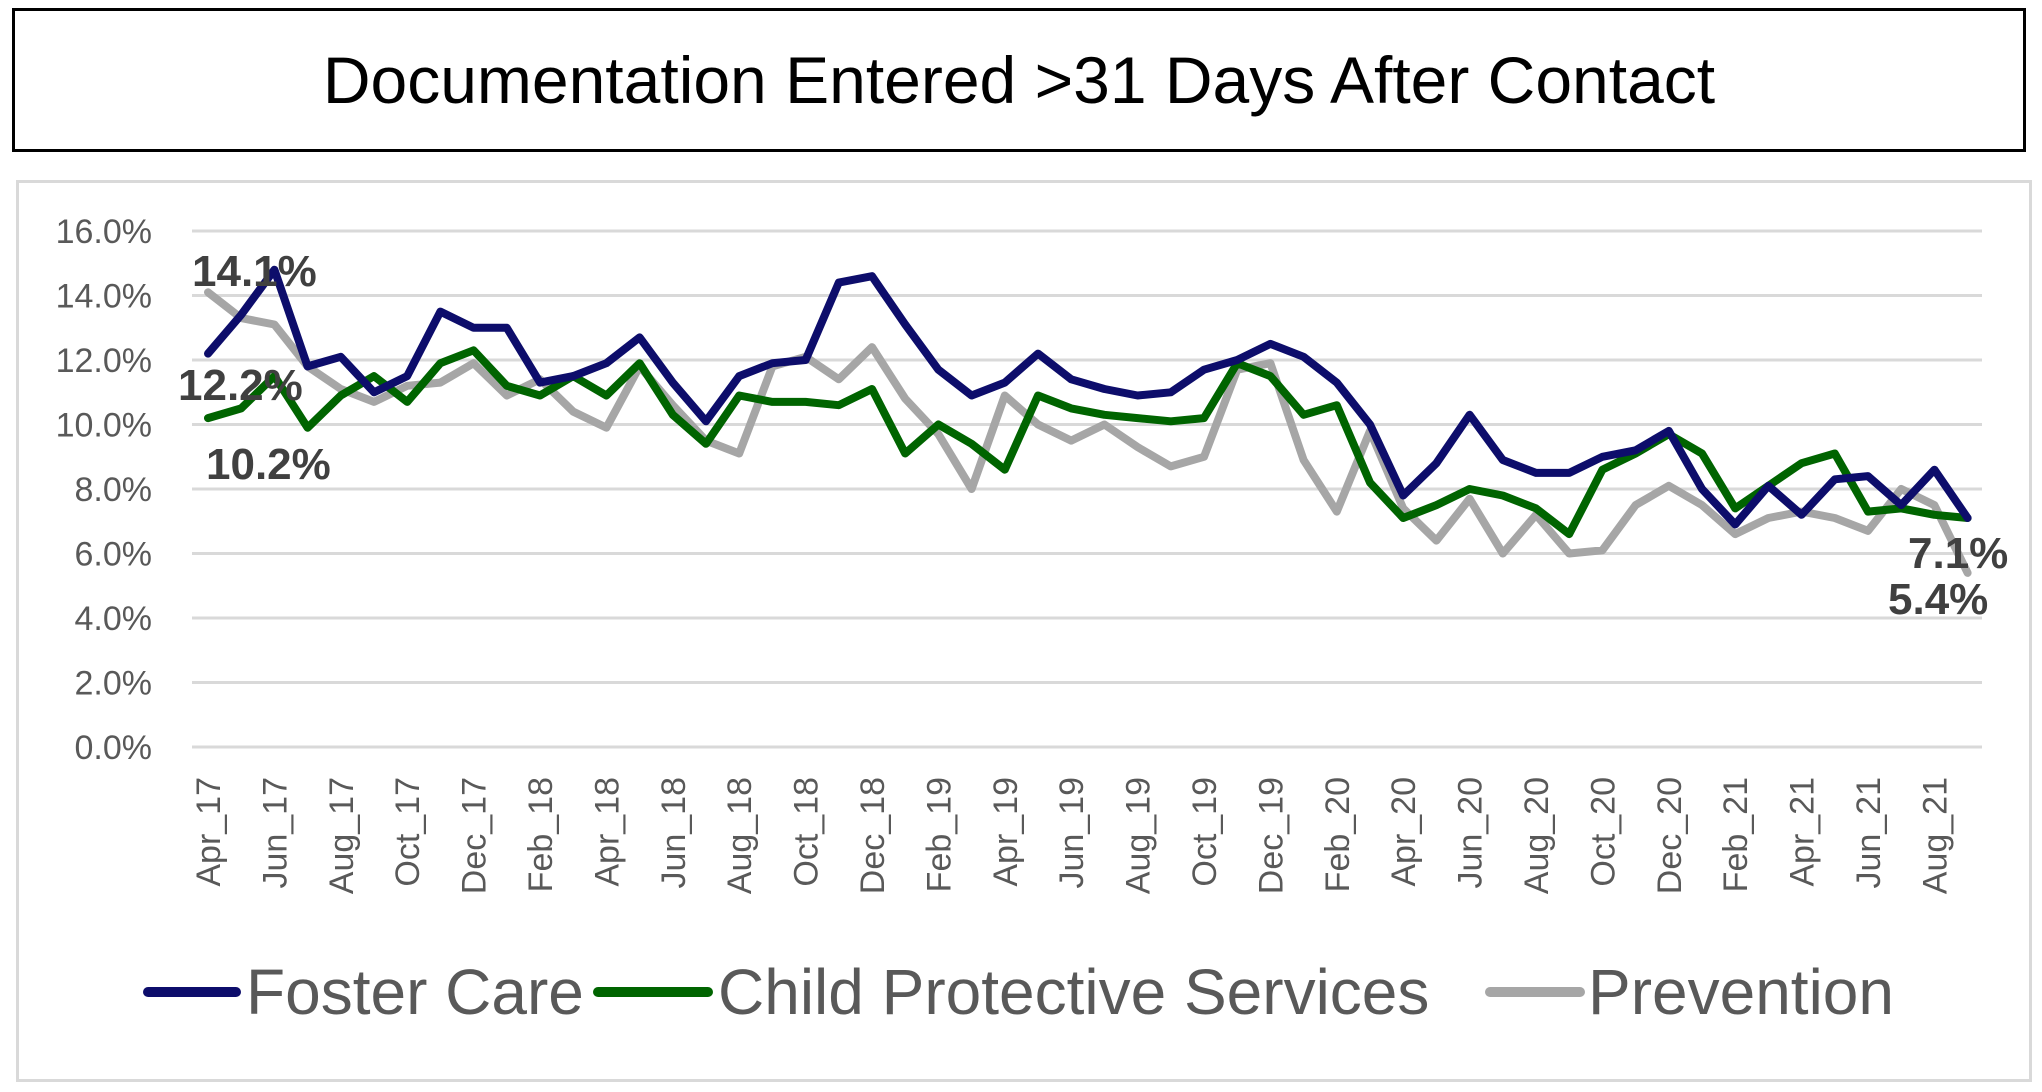  I want to click on x-tick-label: Dec_20, so click(1670, 835).